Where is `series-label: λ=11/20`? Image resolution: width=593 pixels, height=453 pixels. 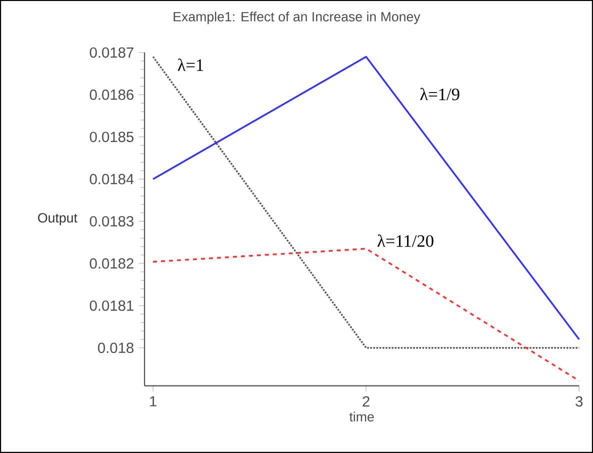
series-label: λ=11/20 is located at coordinates (405, 240).